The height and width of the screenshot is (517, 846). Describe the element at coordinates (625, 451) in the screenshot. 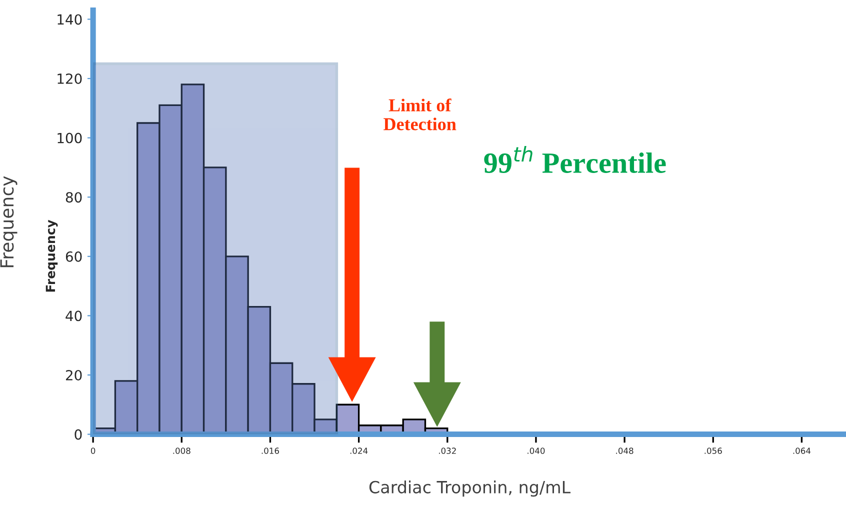

I see `x-tick-label: .048` at that location.